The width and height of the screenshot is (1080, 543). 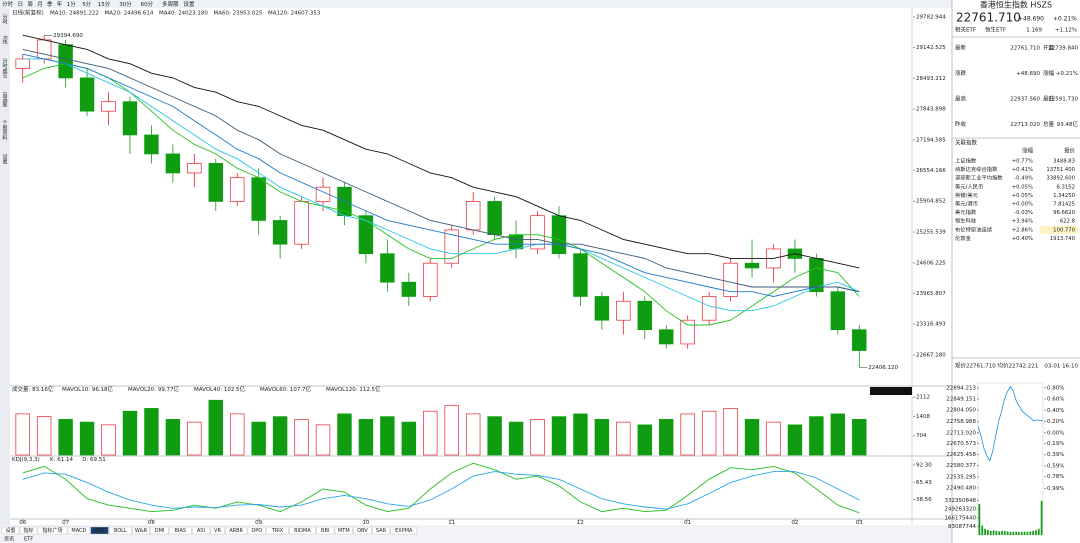 I want to click on bottom-tab: W&R, so click(x=141, y=531).